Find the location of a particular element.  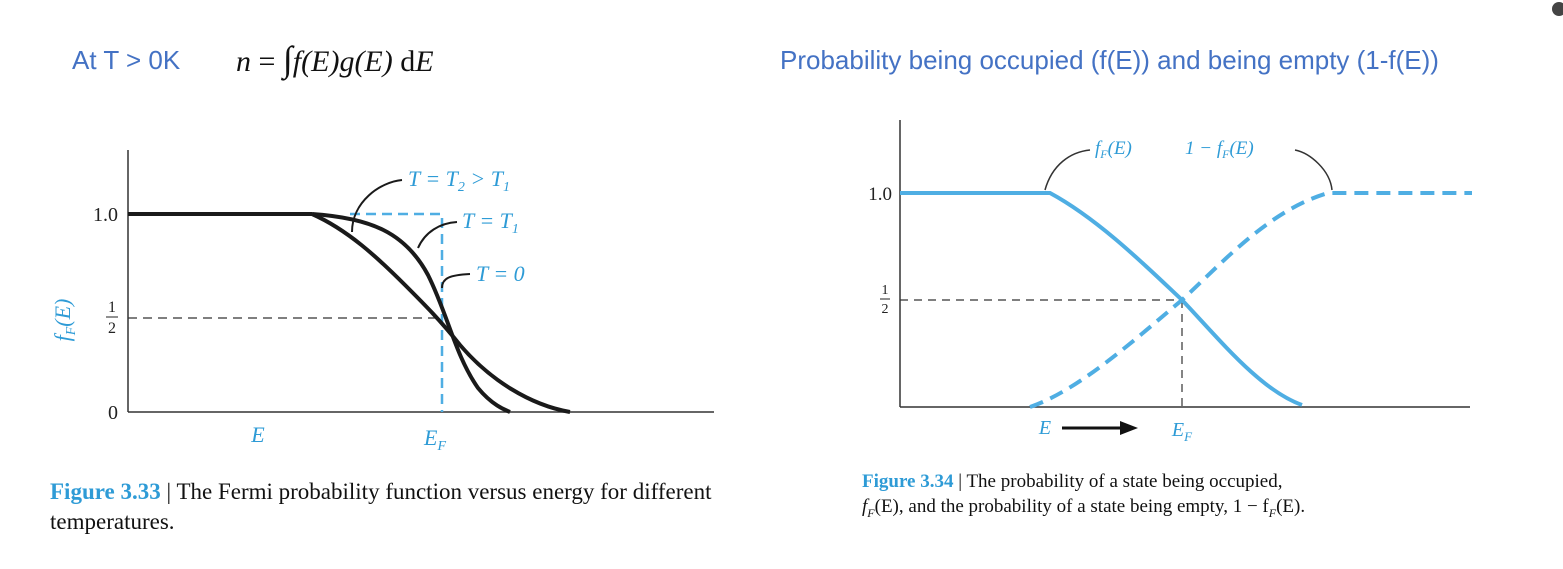

t0-step-curve is located at coordinates (397, 312).